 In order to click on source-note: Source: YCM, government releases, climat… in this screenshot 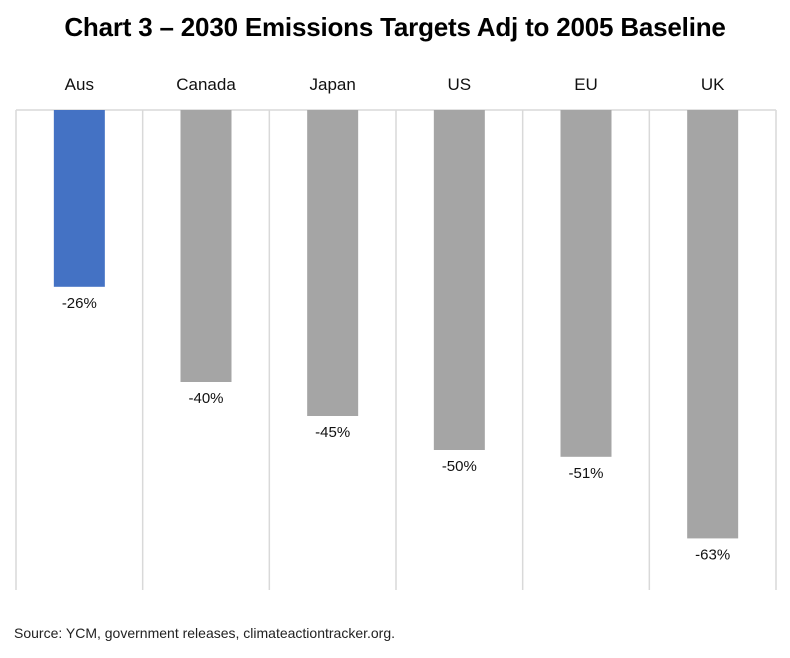, I will do `click(205, 633)`.